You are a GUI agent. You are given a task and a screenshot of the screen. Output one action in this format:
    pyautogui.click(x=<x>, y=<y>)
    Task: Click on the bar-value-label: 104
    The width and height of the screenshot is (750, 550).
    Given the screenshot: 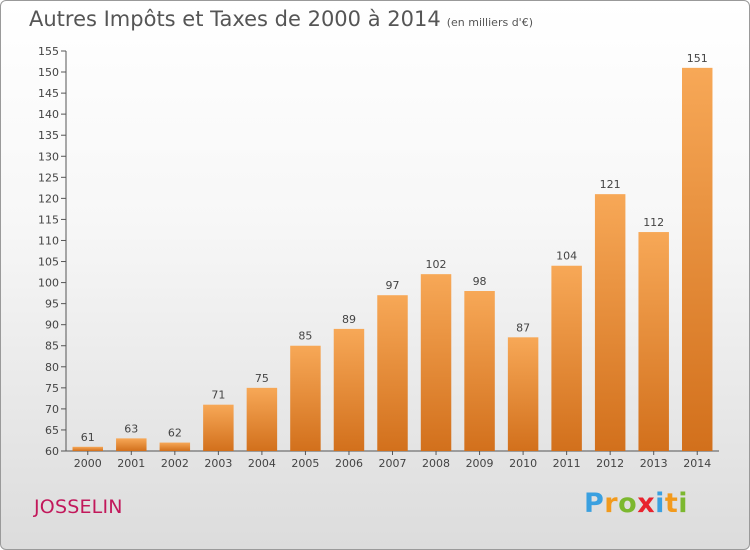 What is the action you would take?
    pyautogui.click(x=566, y=256)
    